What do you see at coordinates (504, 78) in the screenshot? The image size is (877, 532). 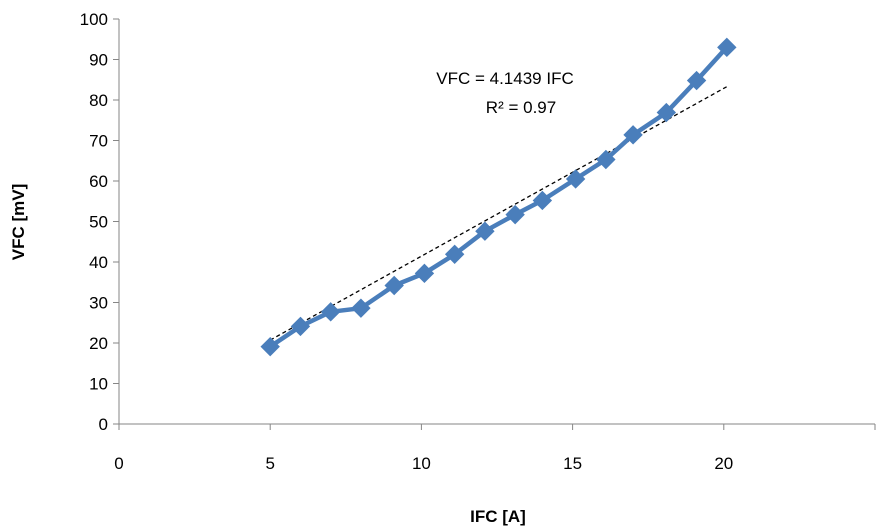 I see `trendline-equation: VFC = 4.1439 IFC` at bounding box center [504, 78].